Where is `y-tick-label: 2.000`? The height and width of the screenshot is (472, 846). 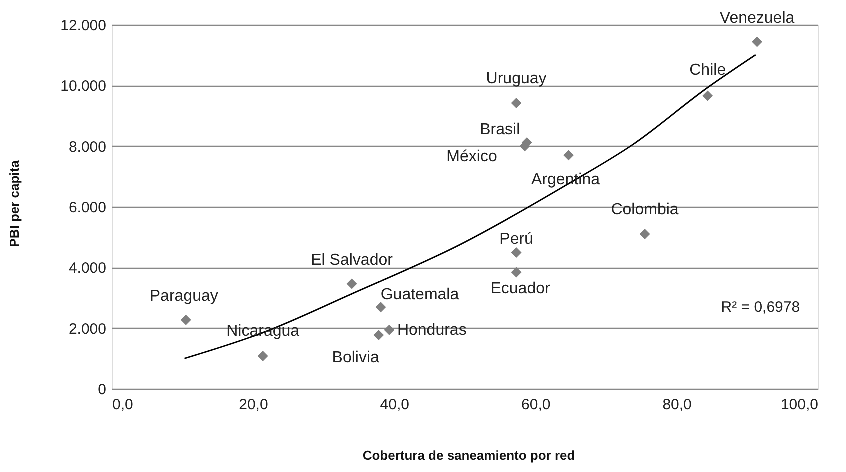 y-tick-label: 2.000 is located at coordinates (87, 329).